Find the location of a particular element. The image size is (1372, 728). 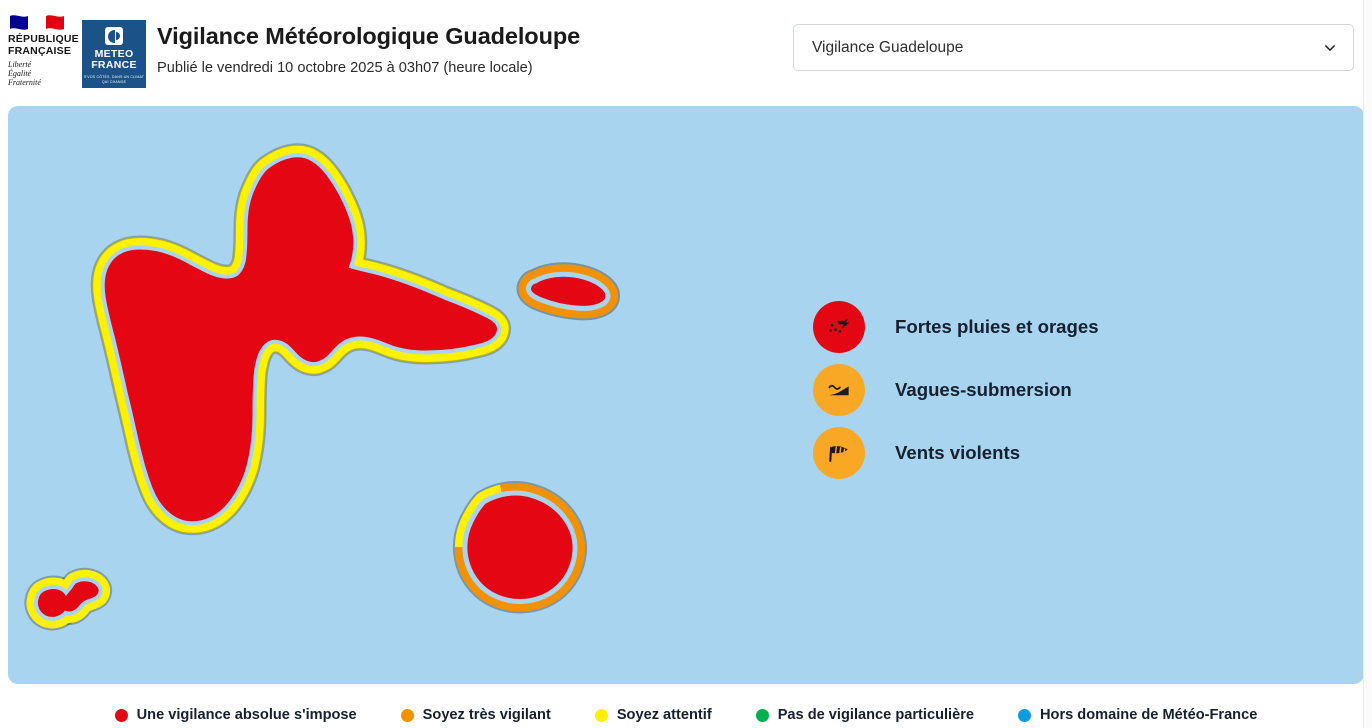

legend-dot-green-icon is located at coordinates (762, 715).